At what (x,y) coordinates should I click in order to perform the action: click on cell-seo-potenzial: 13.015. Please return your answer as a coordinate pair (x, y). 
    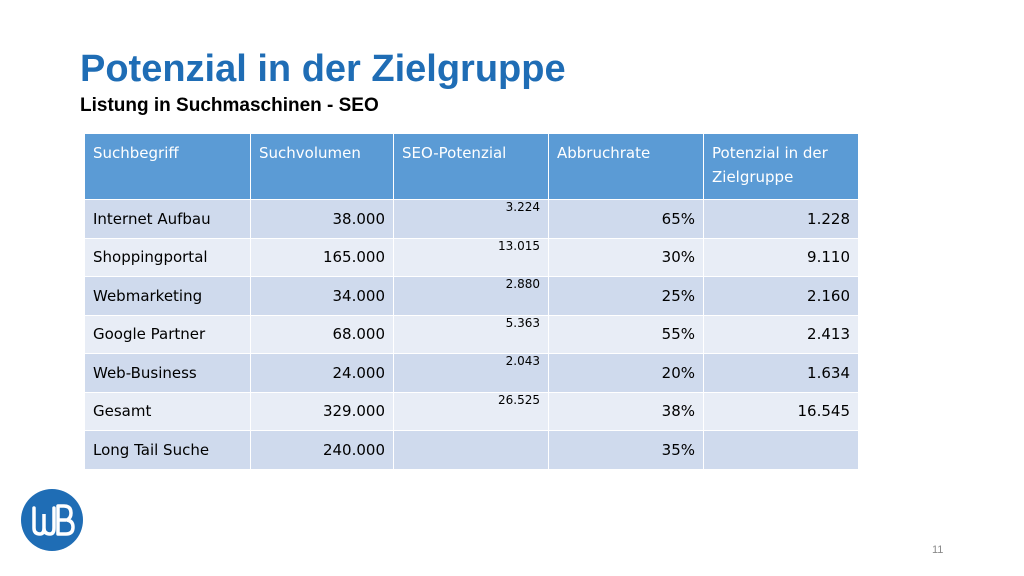
    Looking at the image, I should click on (471, 257).